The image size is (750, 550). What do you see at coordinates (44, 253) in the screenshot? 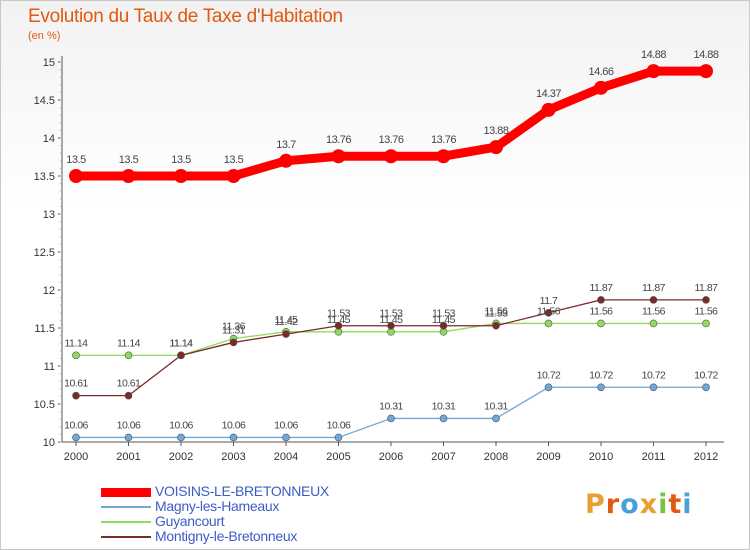
I see `y-tick-label: 12.5` at bounding box center [44, 253].